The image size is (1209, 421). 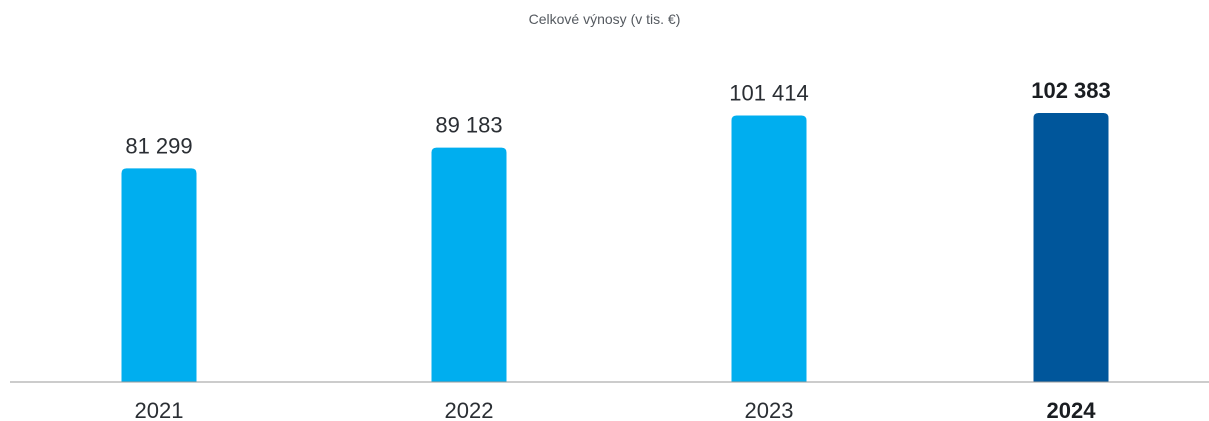 I want to click on x-tick-label-2023: 2023, so click(x=769, y=409).